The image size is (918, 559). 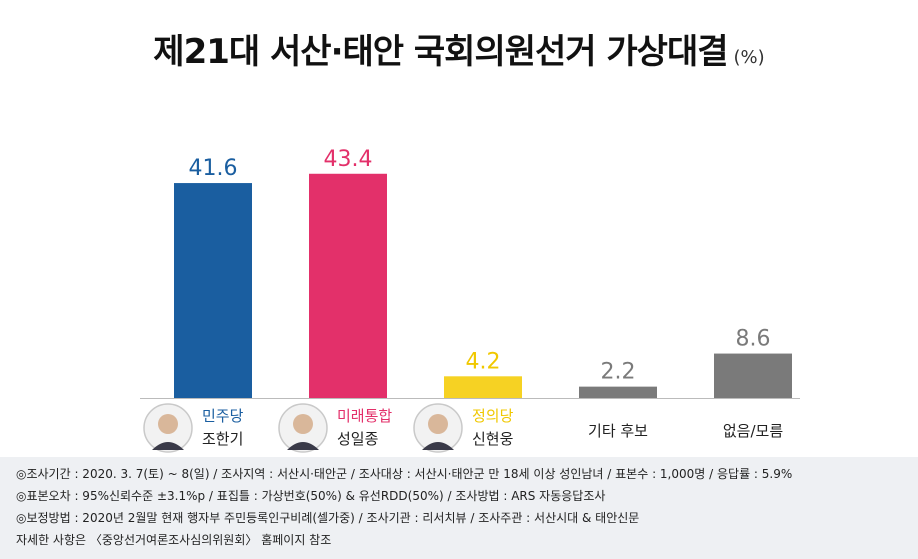 I want to click on party-label: 정의당, so click(x=493, y=416).